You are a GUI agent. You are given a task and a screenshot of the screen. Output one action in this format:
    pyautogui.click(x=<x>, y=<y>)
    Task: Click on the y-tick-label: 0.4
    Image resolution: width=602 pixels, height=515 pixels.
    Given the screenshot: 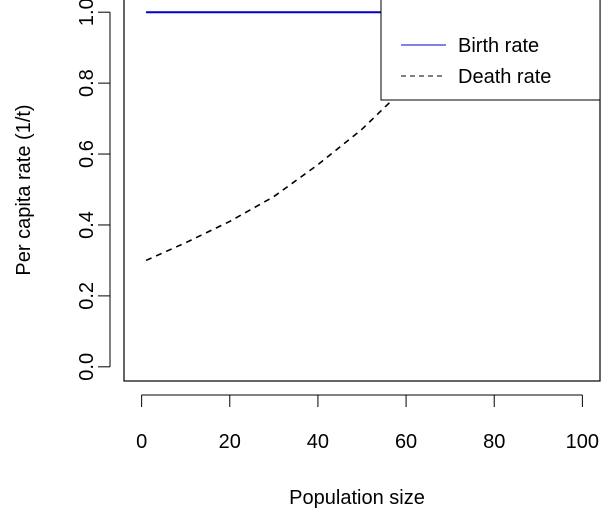 What is the action you would take?
    pyautogui.click(x=87, y=225)
    